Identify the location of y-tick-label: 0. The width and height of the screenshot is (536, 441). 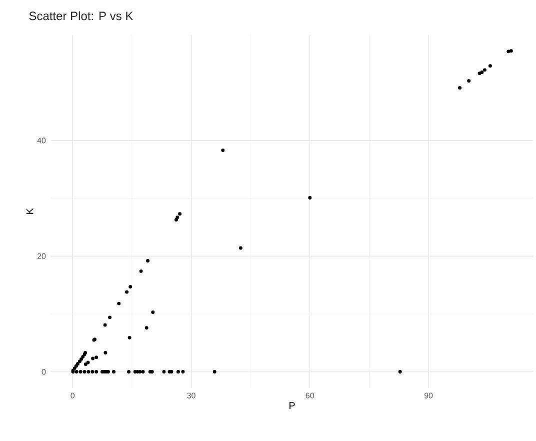
(44, 371).